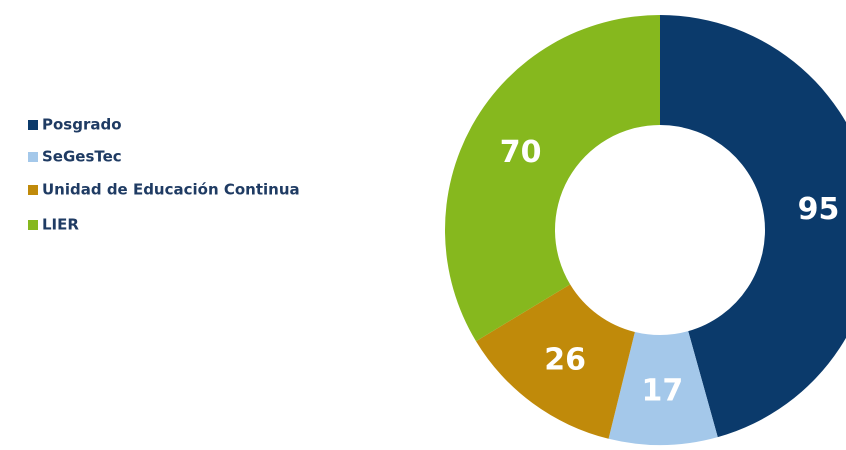 The image size is (846, 450). I want to click on data-label: 95, so click(819, 209).